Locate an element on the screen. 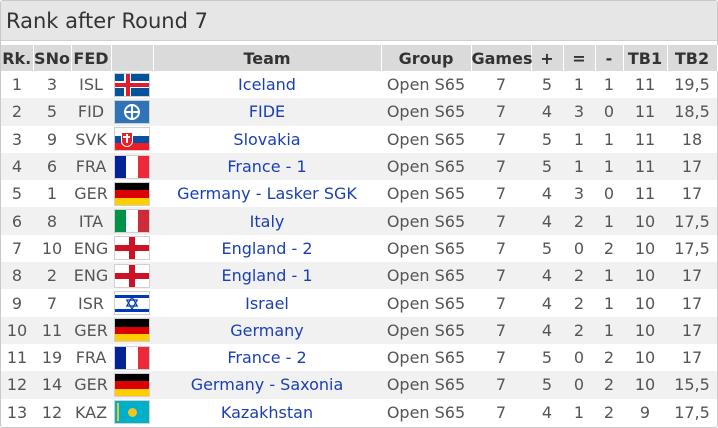 This screenshot has width=718, height=428. iceland-flag-icon is located at coordinates (132, 84).